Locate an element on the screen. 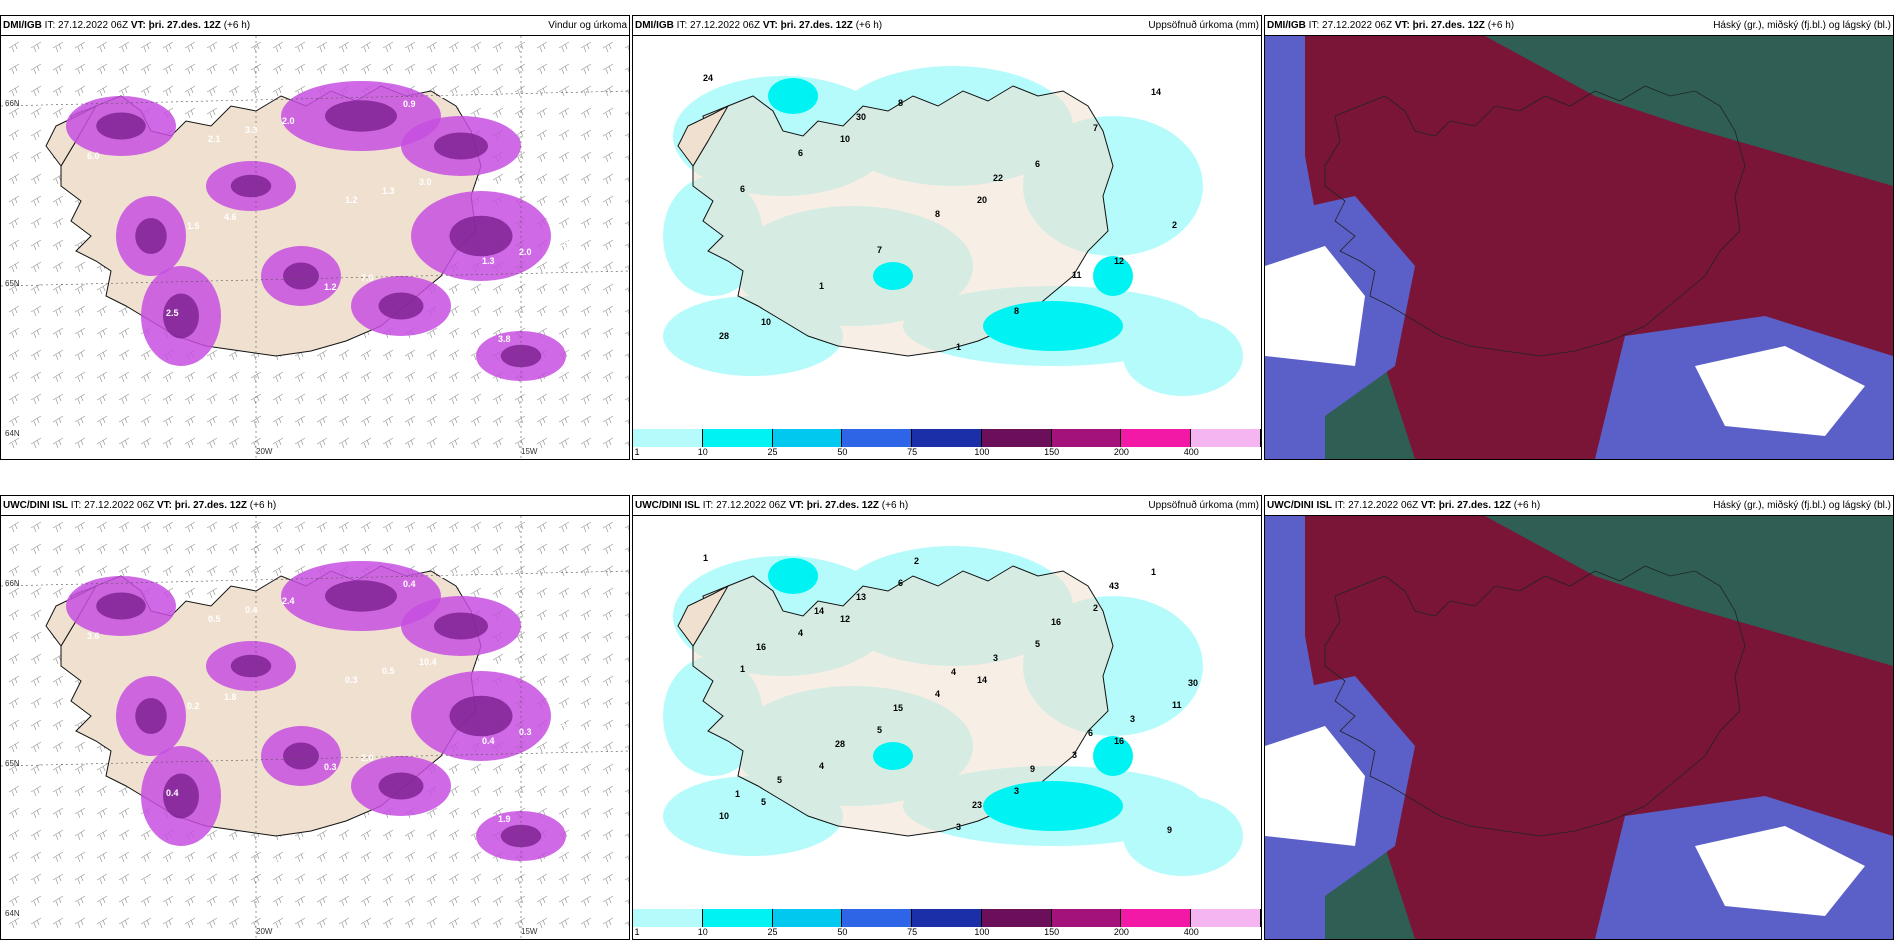  value-label: 12 is located at coordinates (1119, 261).